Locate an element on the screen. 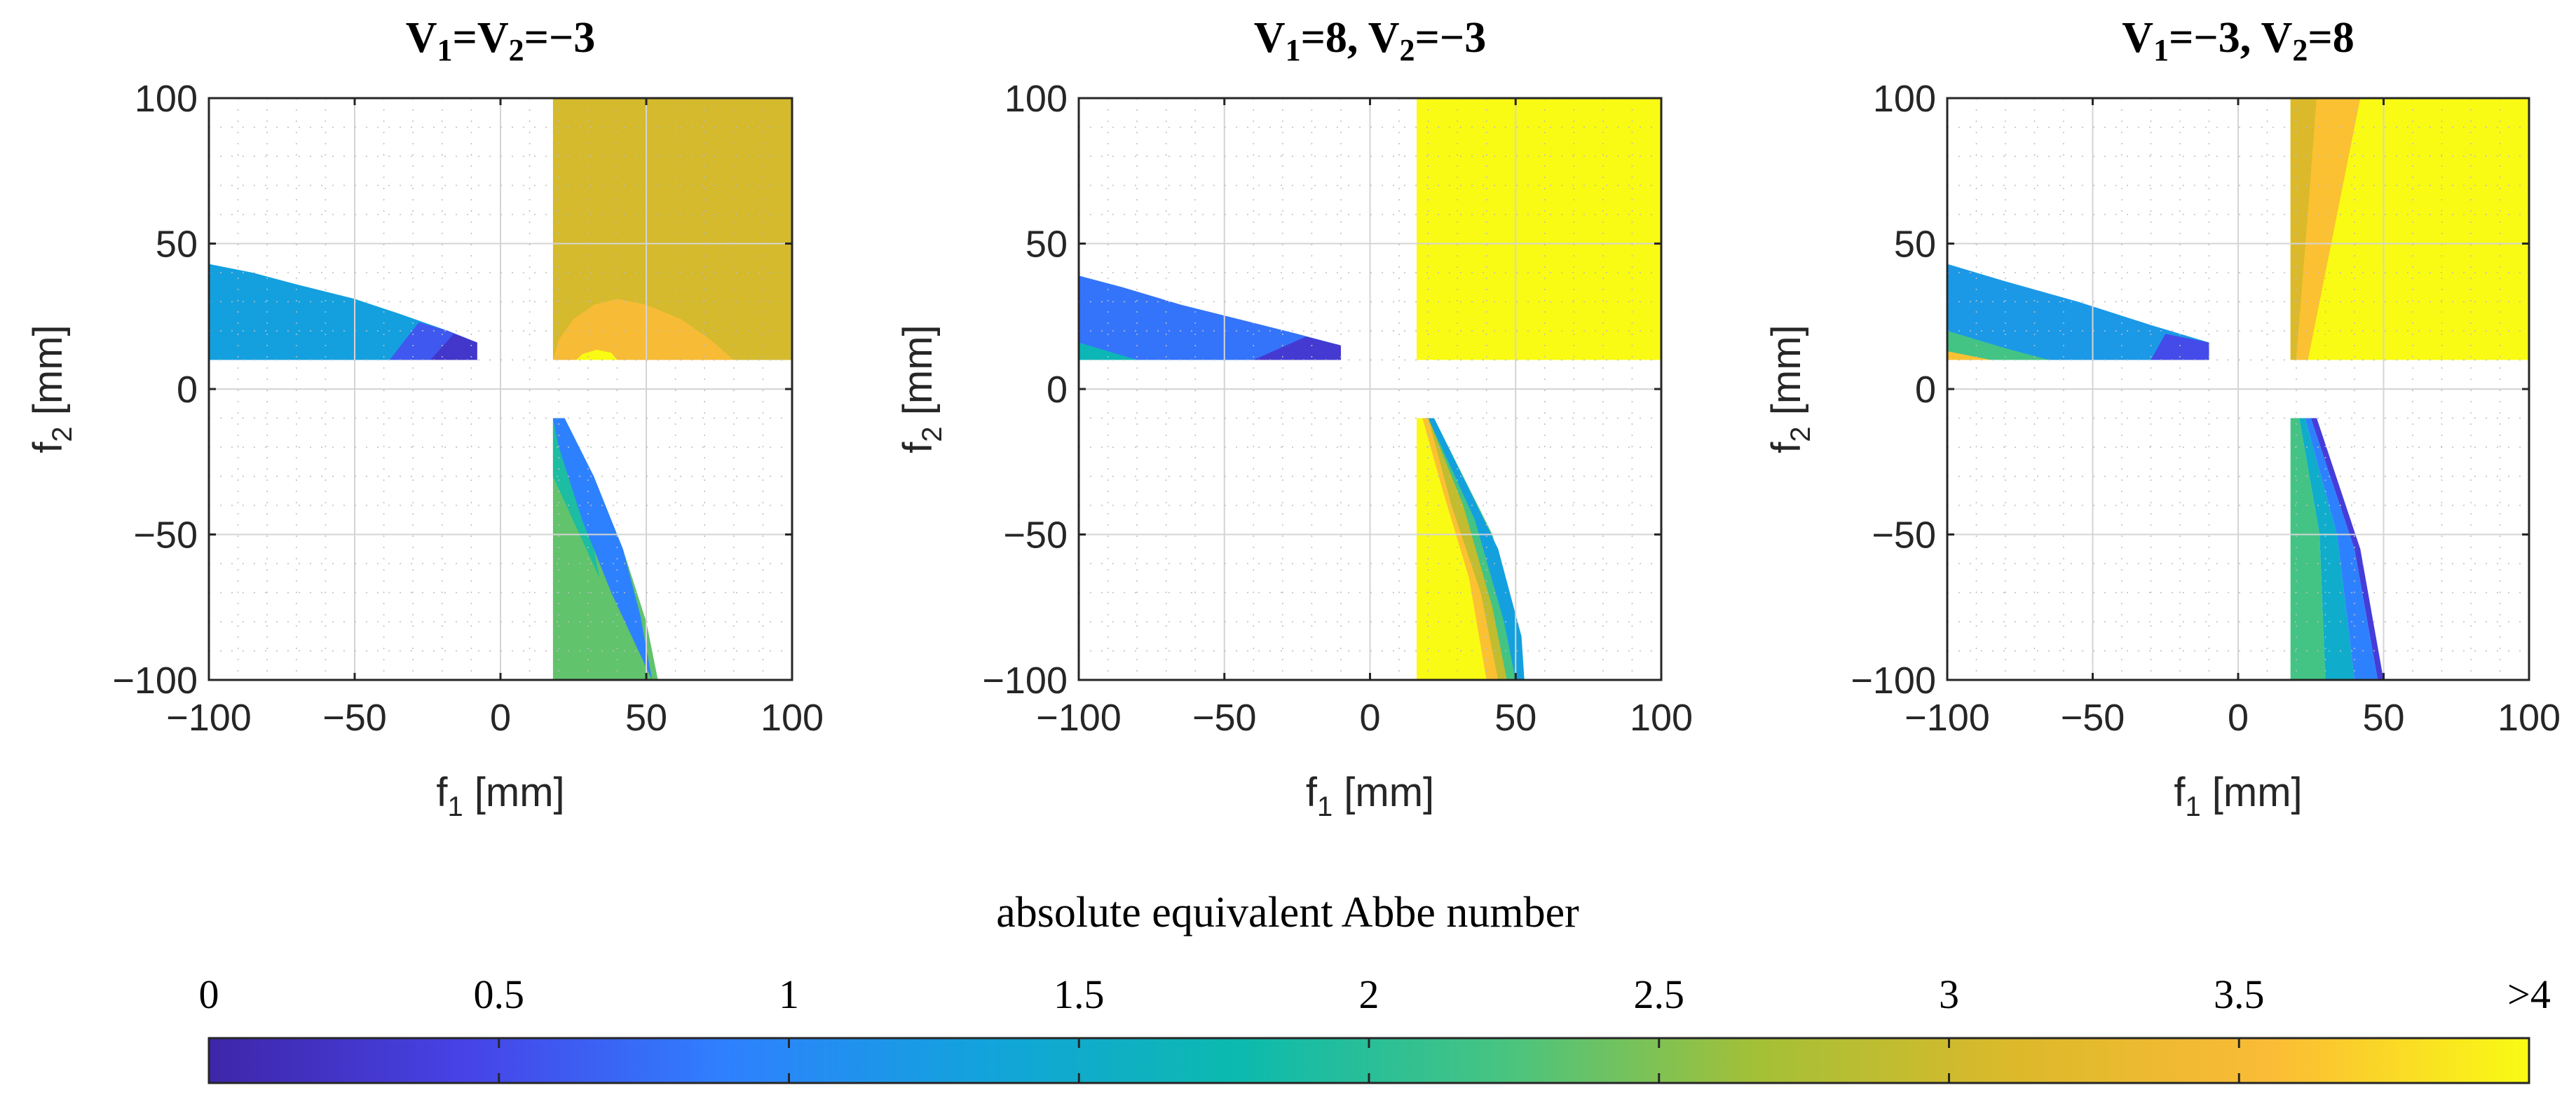 This screenshot has width=2576, height=1097. panel-2-ytick-label-2: 0 is located at coordinates (1057, 390).